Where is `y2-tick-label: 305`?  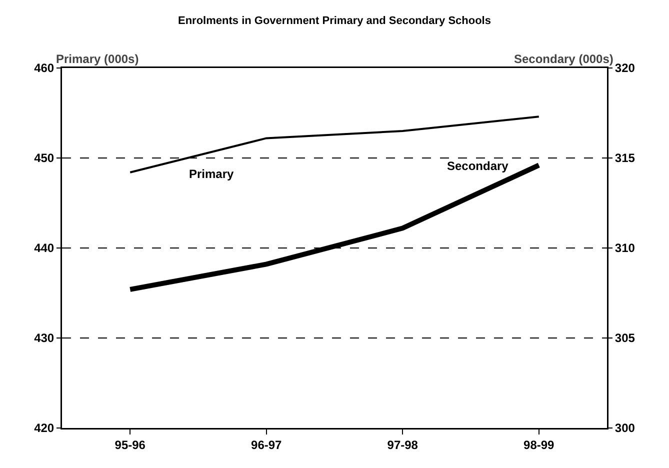
y2-tick-label: 305 is located at coordinates (625, 338).